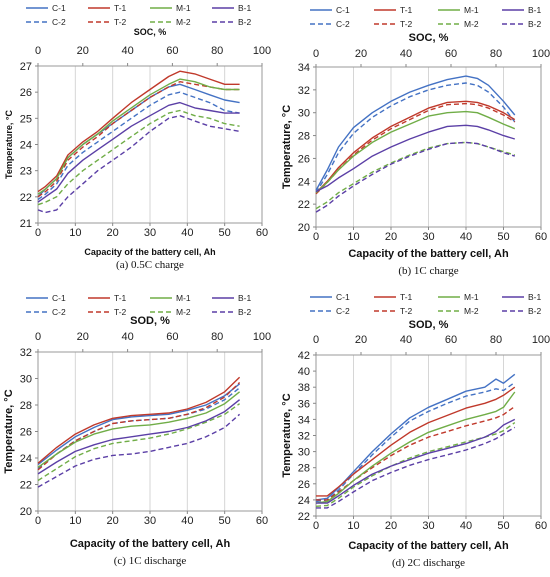  What do you see at coordinates (304, 404) in the screenshot?
I see `y-tick-label: 36` at bounding box center [304, 404].